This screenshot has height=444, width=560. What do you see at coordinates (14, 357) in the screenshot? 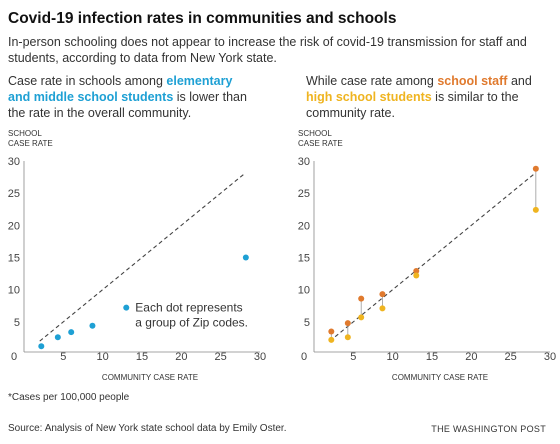
I see `chart1-xtick-label: 0` at bounding box center [14, 357].